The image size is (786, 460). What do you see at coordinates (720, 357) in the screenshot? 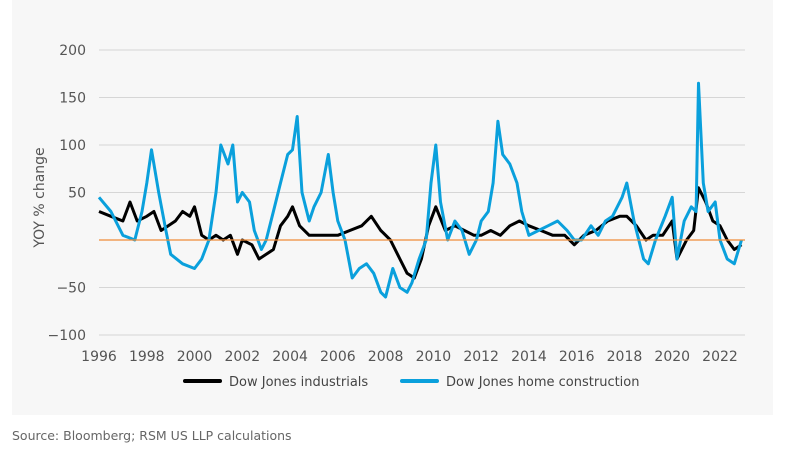
I see `x-tick-label: 2022` at bounding box center [720, 357].